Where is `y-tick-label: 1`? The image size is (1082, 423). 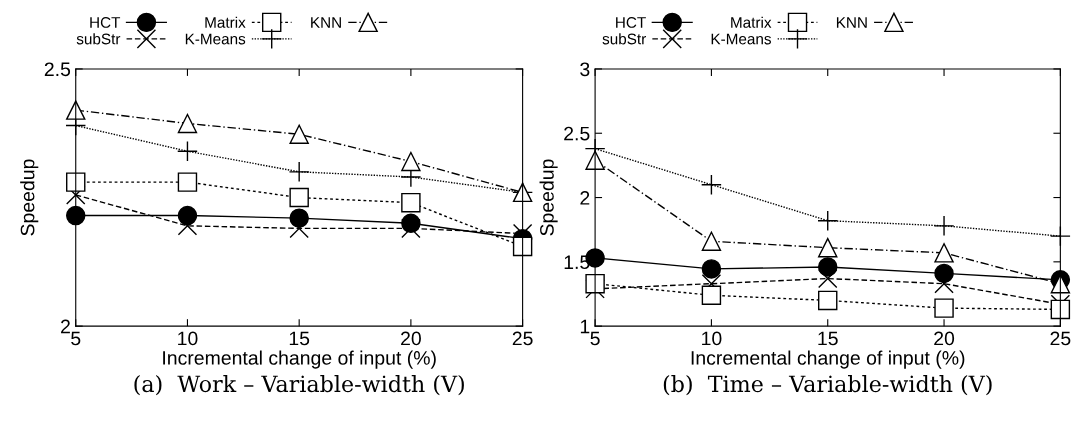
y-tick-label: 1 is located at coordinates (585, 326).